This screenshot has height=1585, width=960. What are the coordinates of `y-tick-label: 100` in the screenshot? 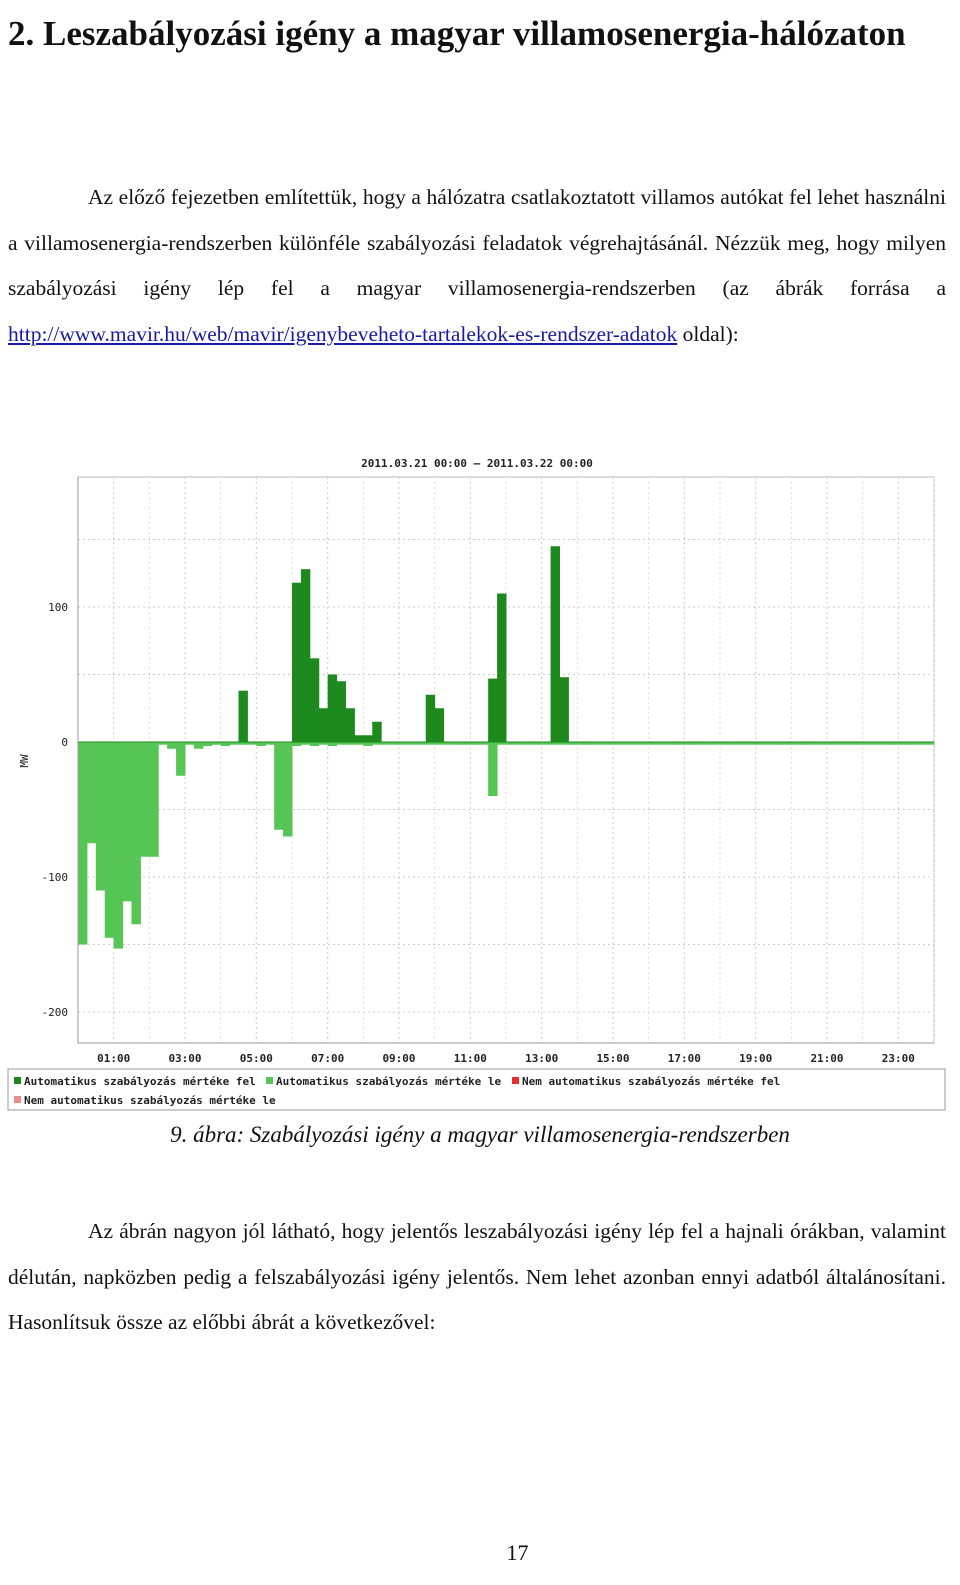 It's located at (58, 607).